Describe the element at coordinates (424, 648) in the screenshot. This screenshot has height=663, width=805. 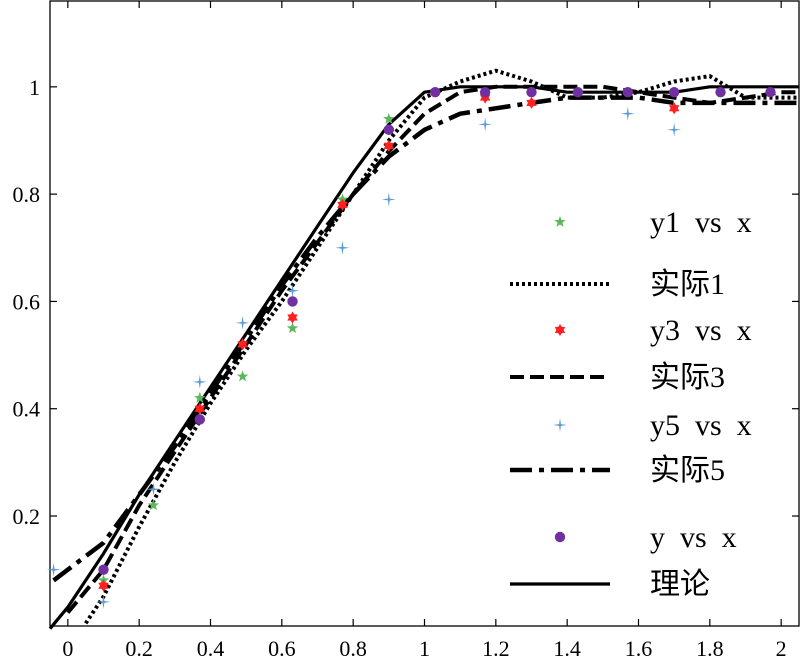
I see `x-tick-label: 1` at that location.